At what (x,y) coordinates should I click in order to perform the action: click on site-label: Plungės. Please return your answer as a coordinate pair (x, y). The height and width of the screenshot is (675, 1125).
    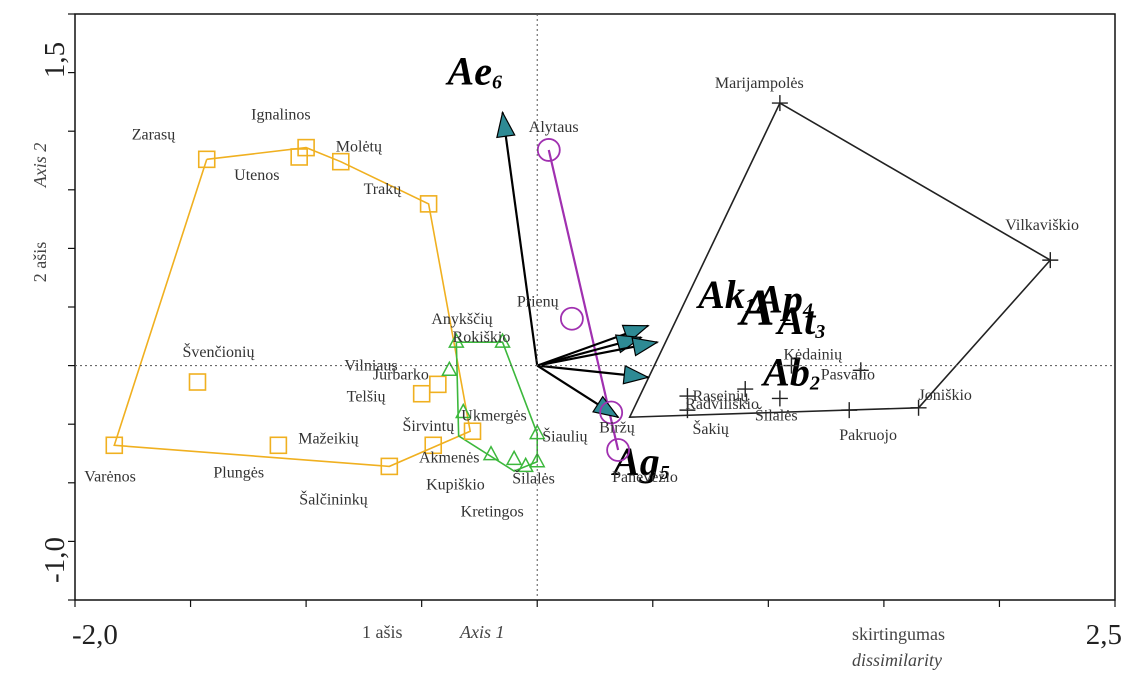
    Looking at the image, I should click on (238, 472).